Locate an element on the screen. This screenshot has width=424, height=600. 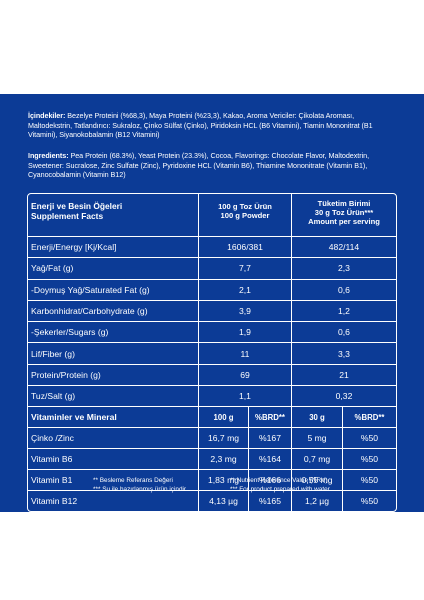
vitamin-name: Vitamin B12 is located at coordinates (54, 500).